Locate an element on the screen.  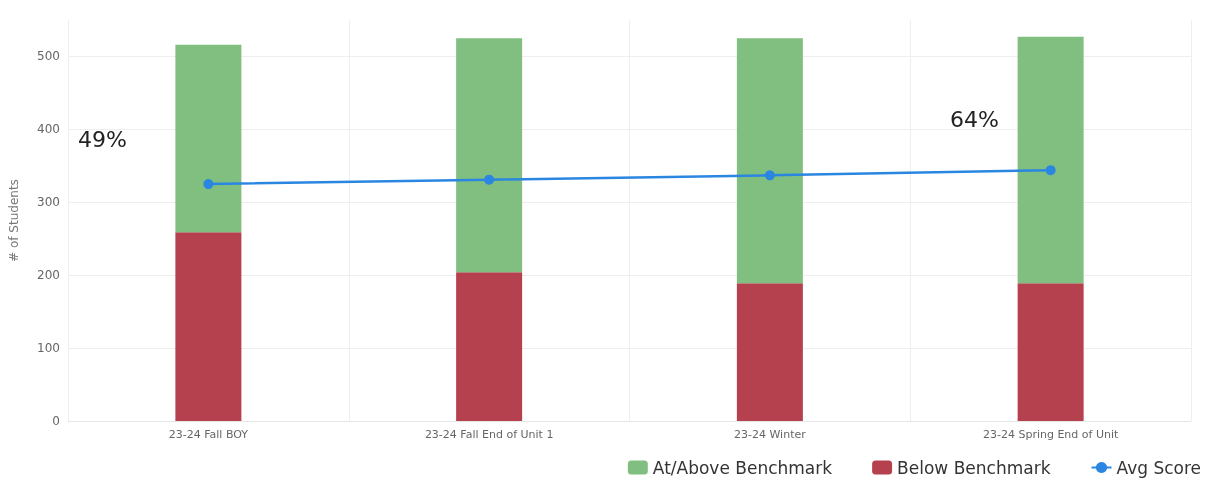
y-tick-label: 500 is located at coordinates (48, 56).